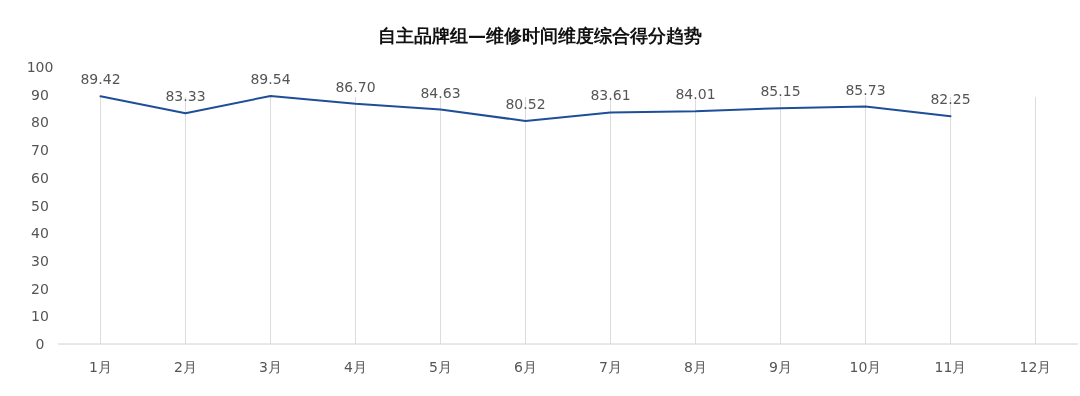  What do you see at coordinates (355, 367) in the screenshot?
I see `x-tick-label: 4月` at bounding box center [355, 367].